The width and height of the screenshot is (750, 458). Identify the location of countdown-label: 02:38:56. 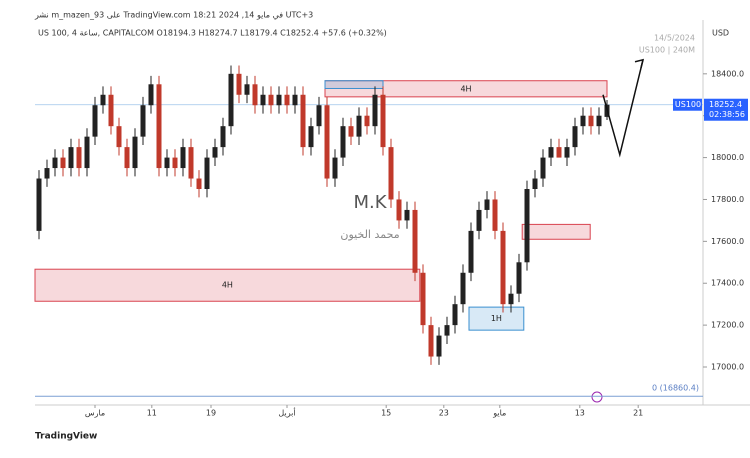
(727, 114).